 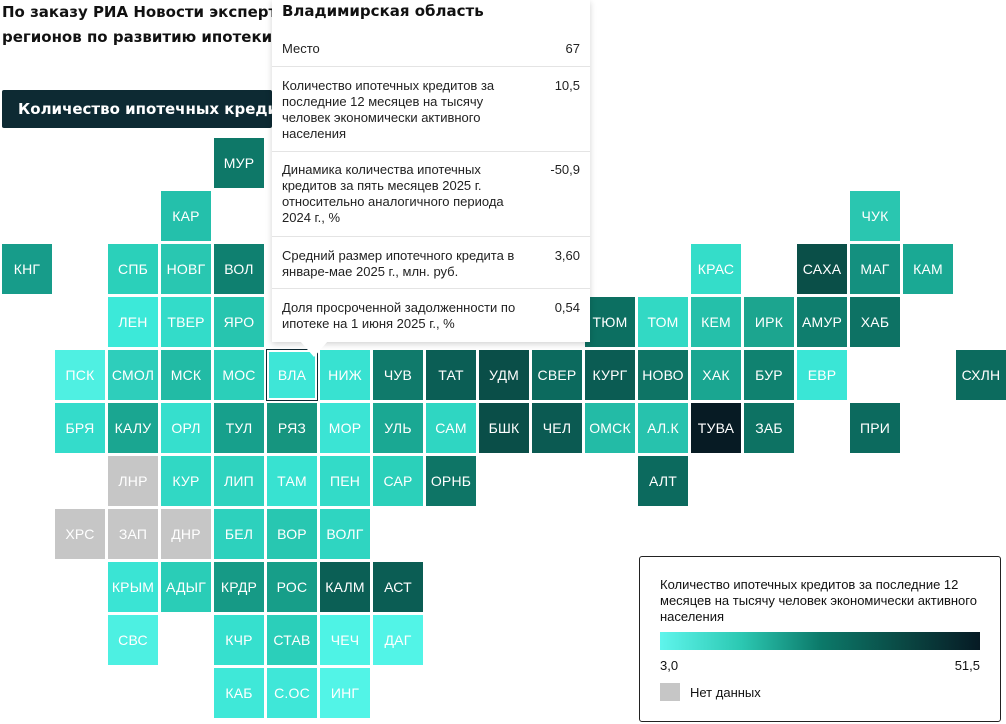 I want to click on region-tile-свер: СВЕР, so click(x=557, y=375).